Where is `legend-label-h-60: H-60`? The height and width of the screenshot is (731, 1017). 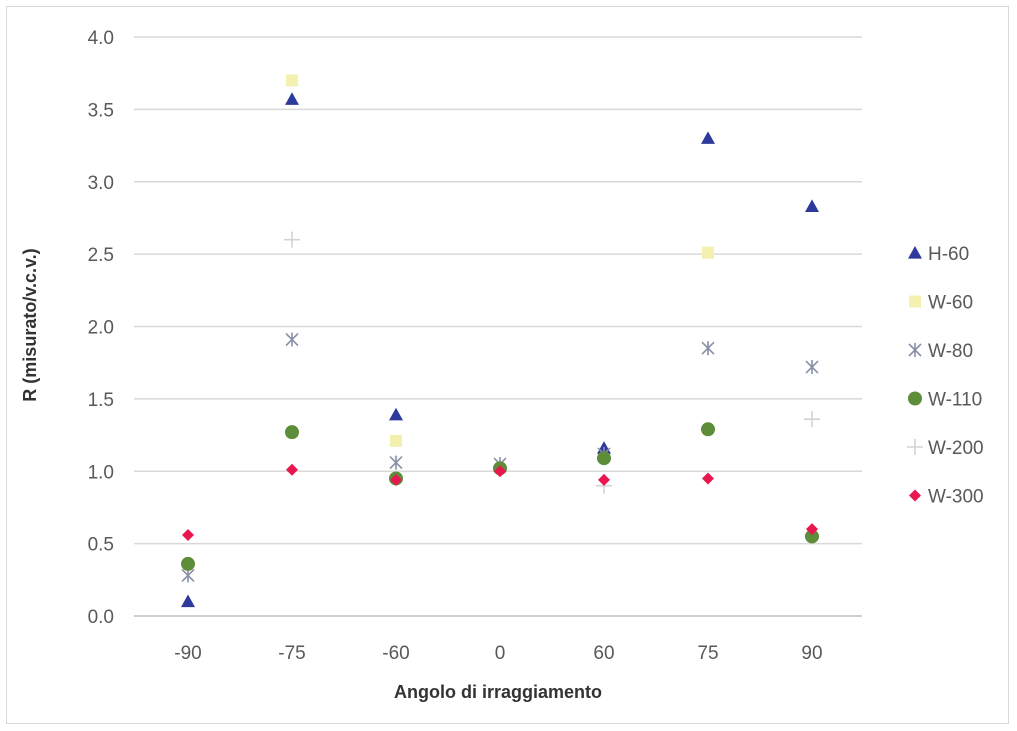
legend-label-h-60: H-60 is located at coordinates (948, 254).